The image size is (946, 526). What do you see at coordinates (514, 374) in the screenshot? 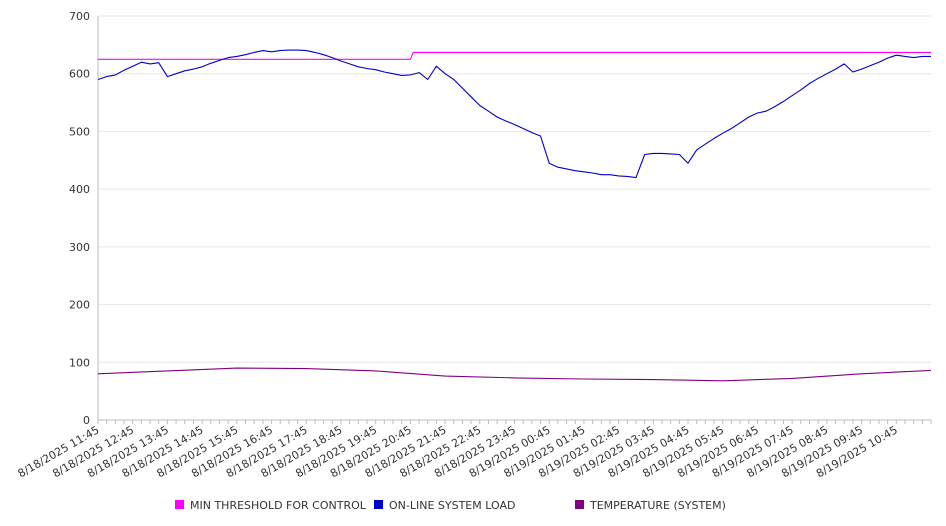
I see `series-line-temperature-system` at bounding box center [514, 374].